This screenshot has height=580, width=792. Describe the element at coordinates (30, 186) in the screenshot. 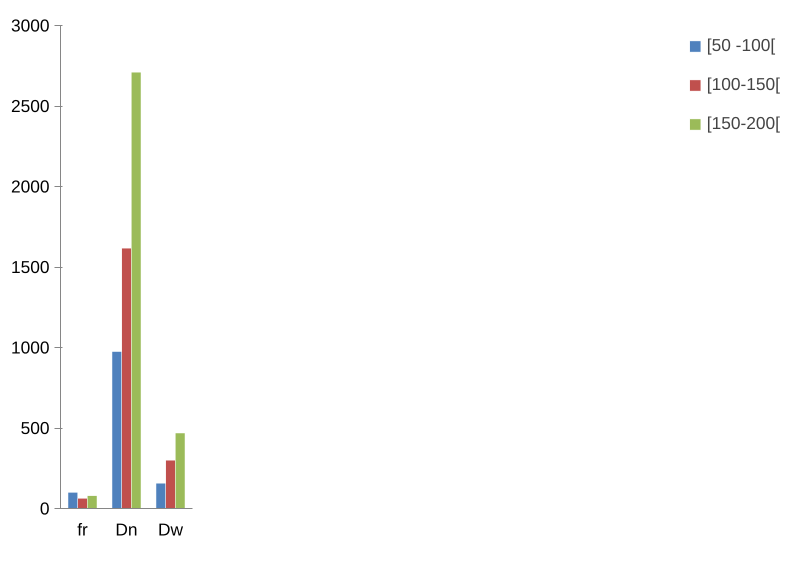

I see `y-tick-label: 2000` at that location.